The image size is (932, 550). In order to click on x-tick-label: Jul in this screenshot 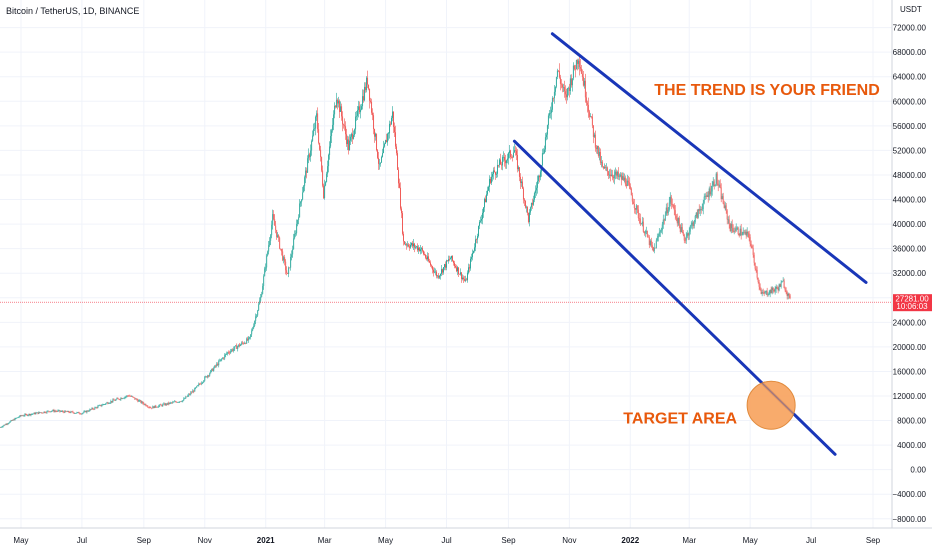, I will do `click(811, 540)`.